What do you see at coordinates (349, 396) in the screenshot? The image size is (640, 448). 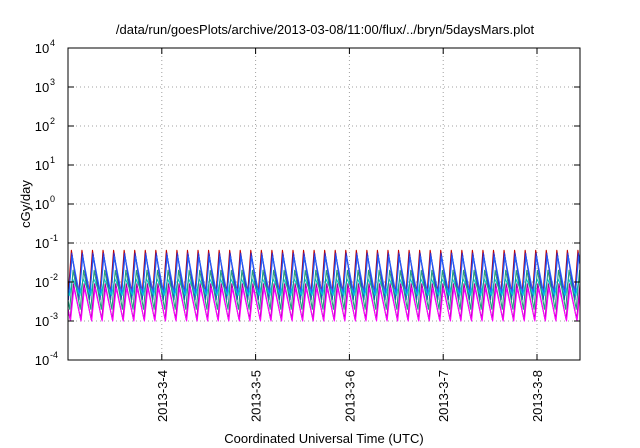 I see `x-tick-label: 2013-3-6` at bounding box center [349, 396].